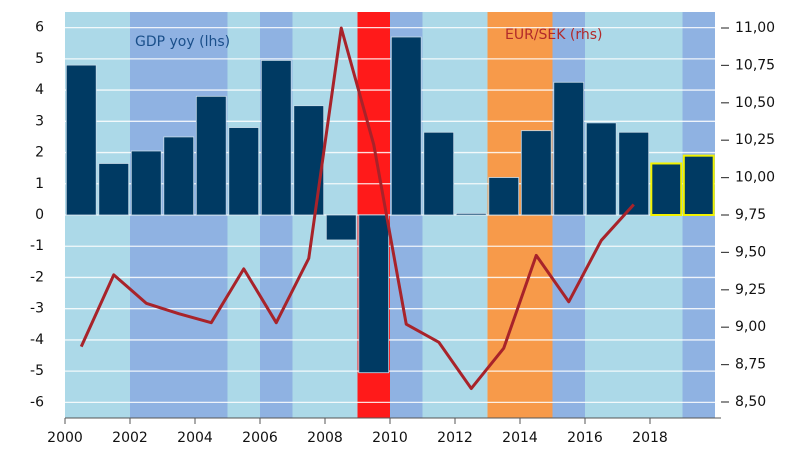  What do you see at coordinates (130, 438) in the screenshot?
I see `x-tick-label: 2002` at bounding box center [130, 438].